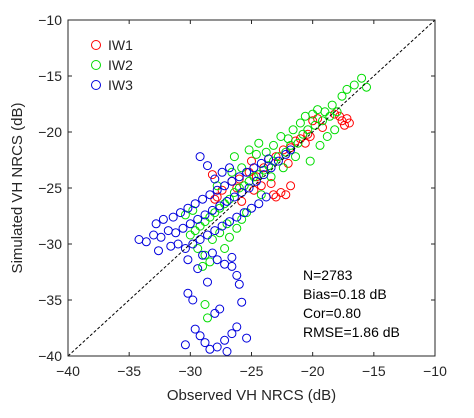 This screenshot has width=474, height=418. What do you see at coordinates (96, 45) in the screenshot?
I see `legend-marker-iw1` at bounding box center [96, 45].